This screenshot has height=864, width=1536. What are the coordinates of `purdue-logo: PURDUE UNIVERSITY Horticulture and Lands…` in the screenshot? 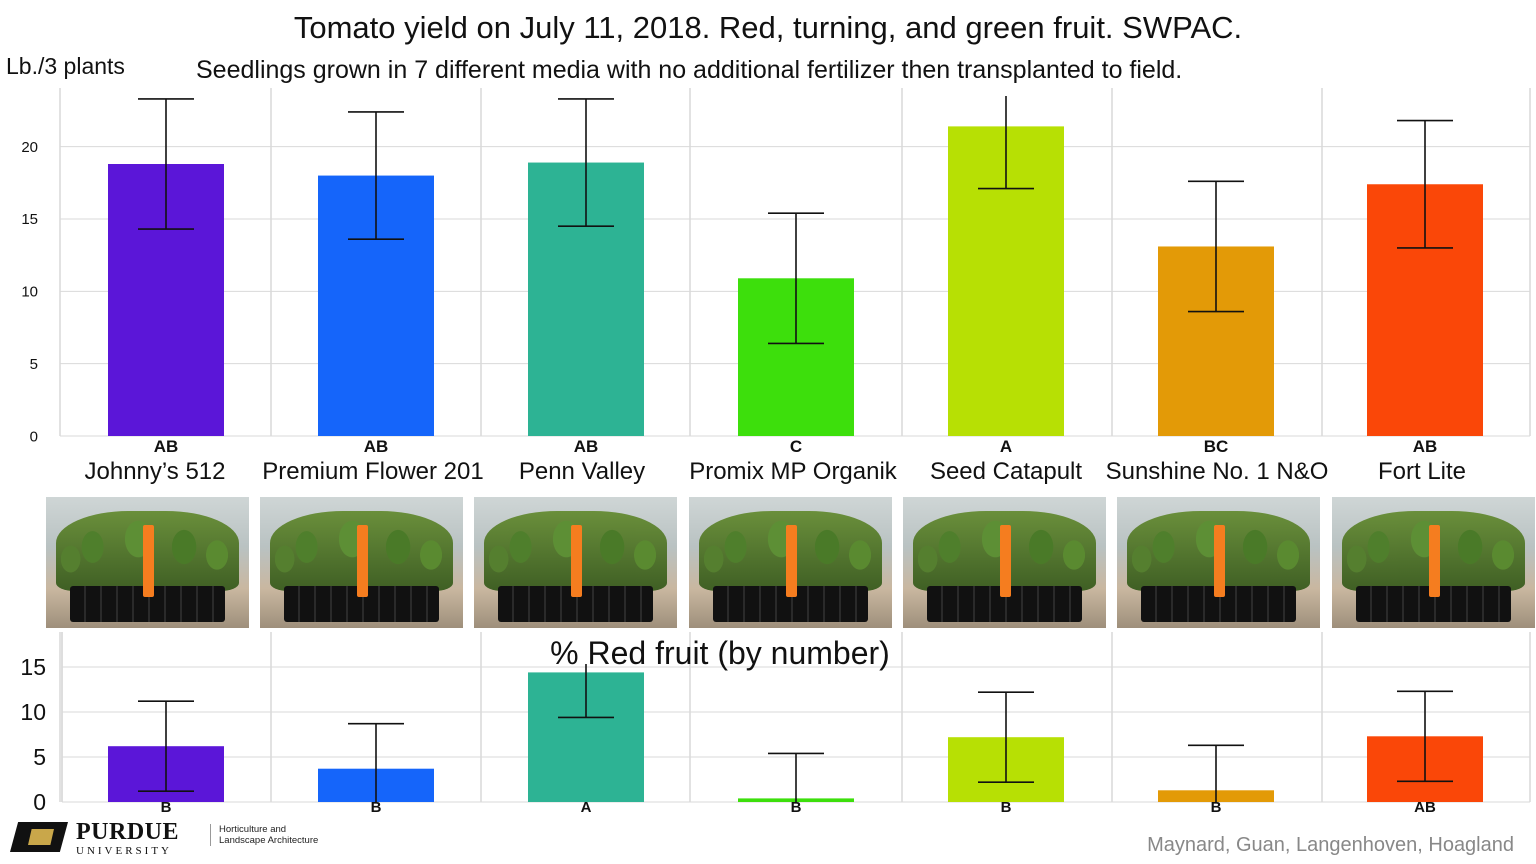 It's located at (164, 838).